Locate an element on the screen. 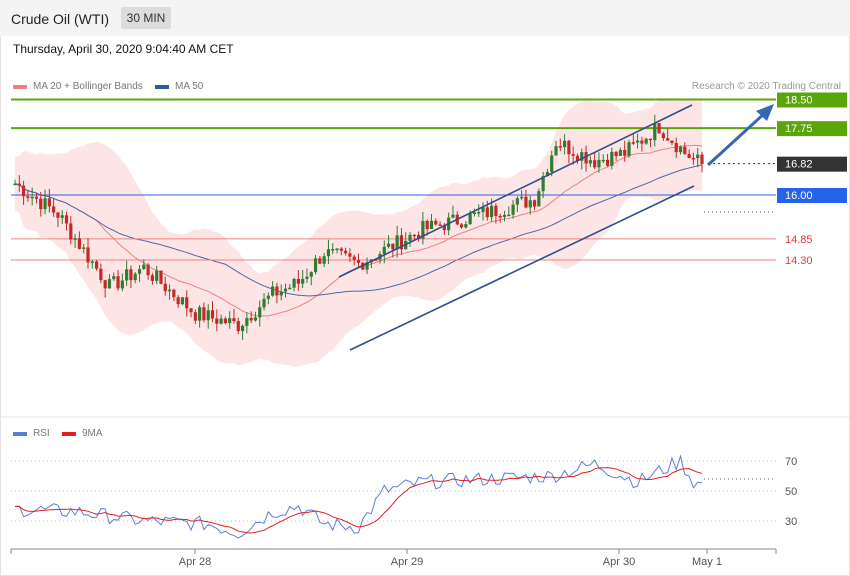 Image resolution: width=850 pixels, height=576 pixels. x-tick-label: Apr 29 is located at coordinates (407, 562).